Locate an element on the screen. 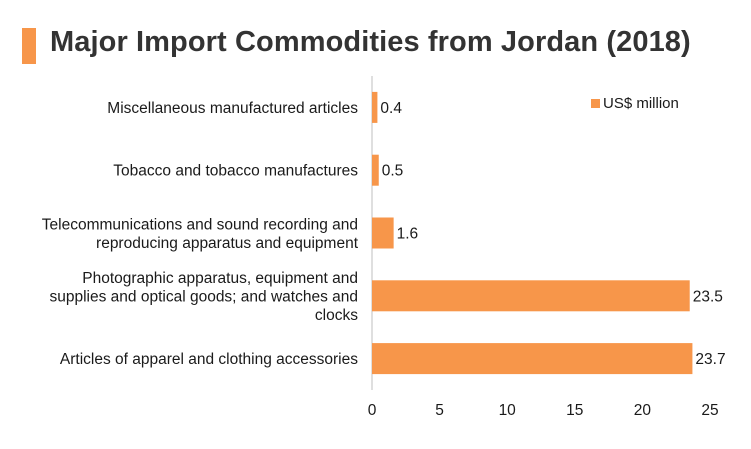 The width and height of the screenshot is (751, 449). category-label: Tobacco and tobacco manufactures is located at coordinates (235, 171).